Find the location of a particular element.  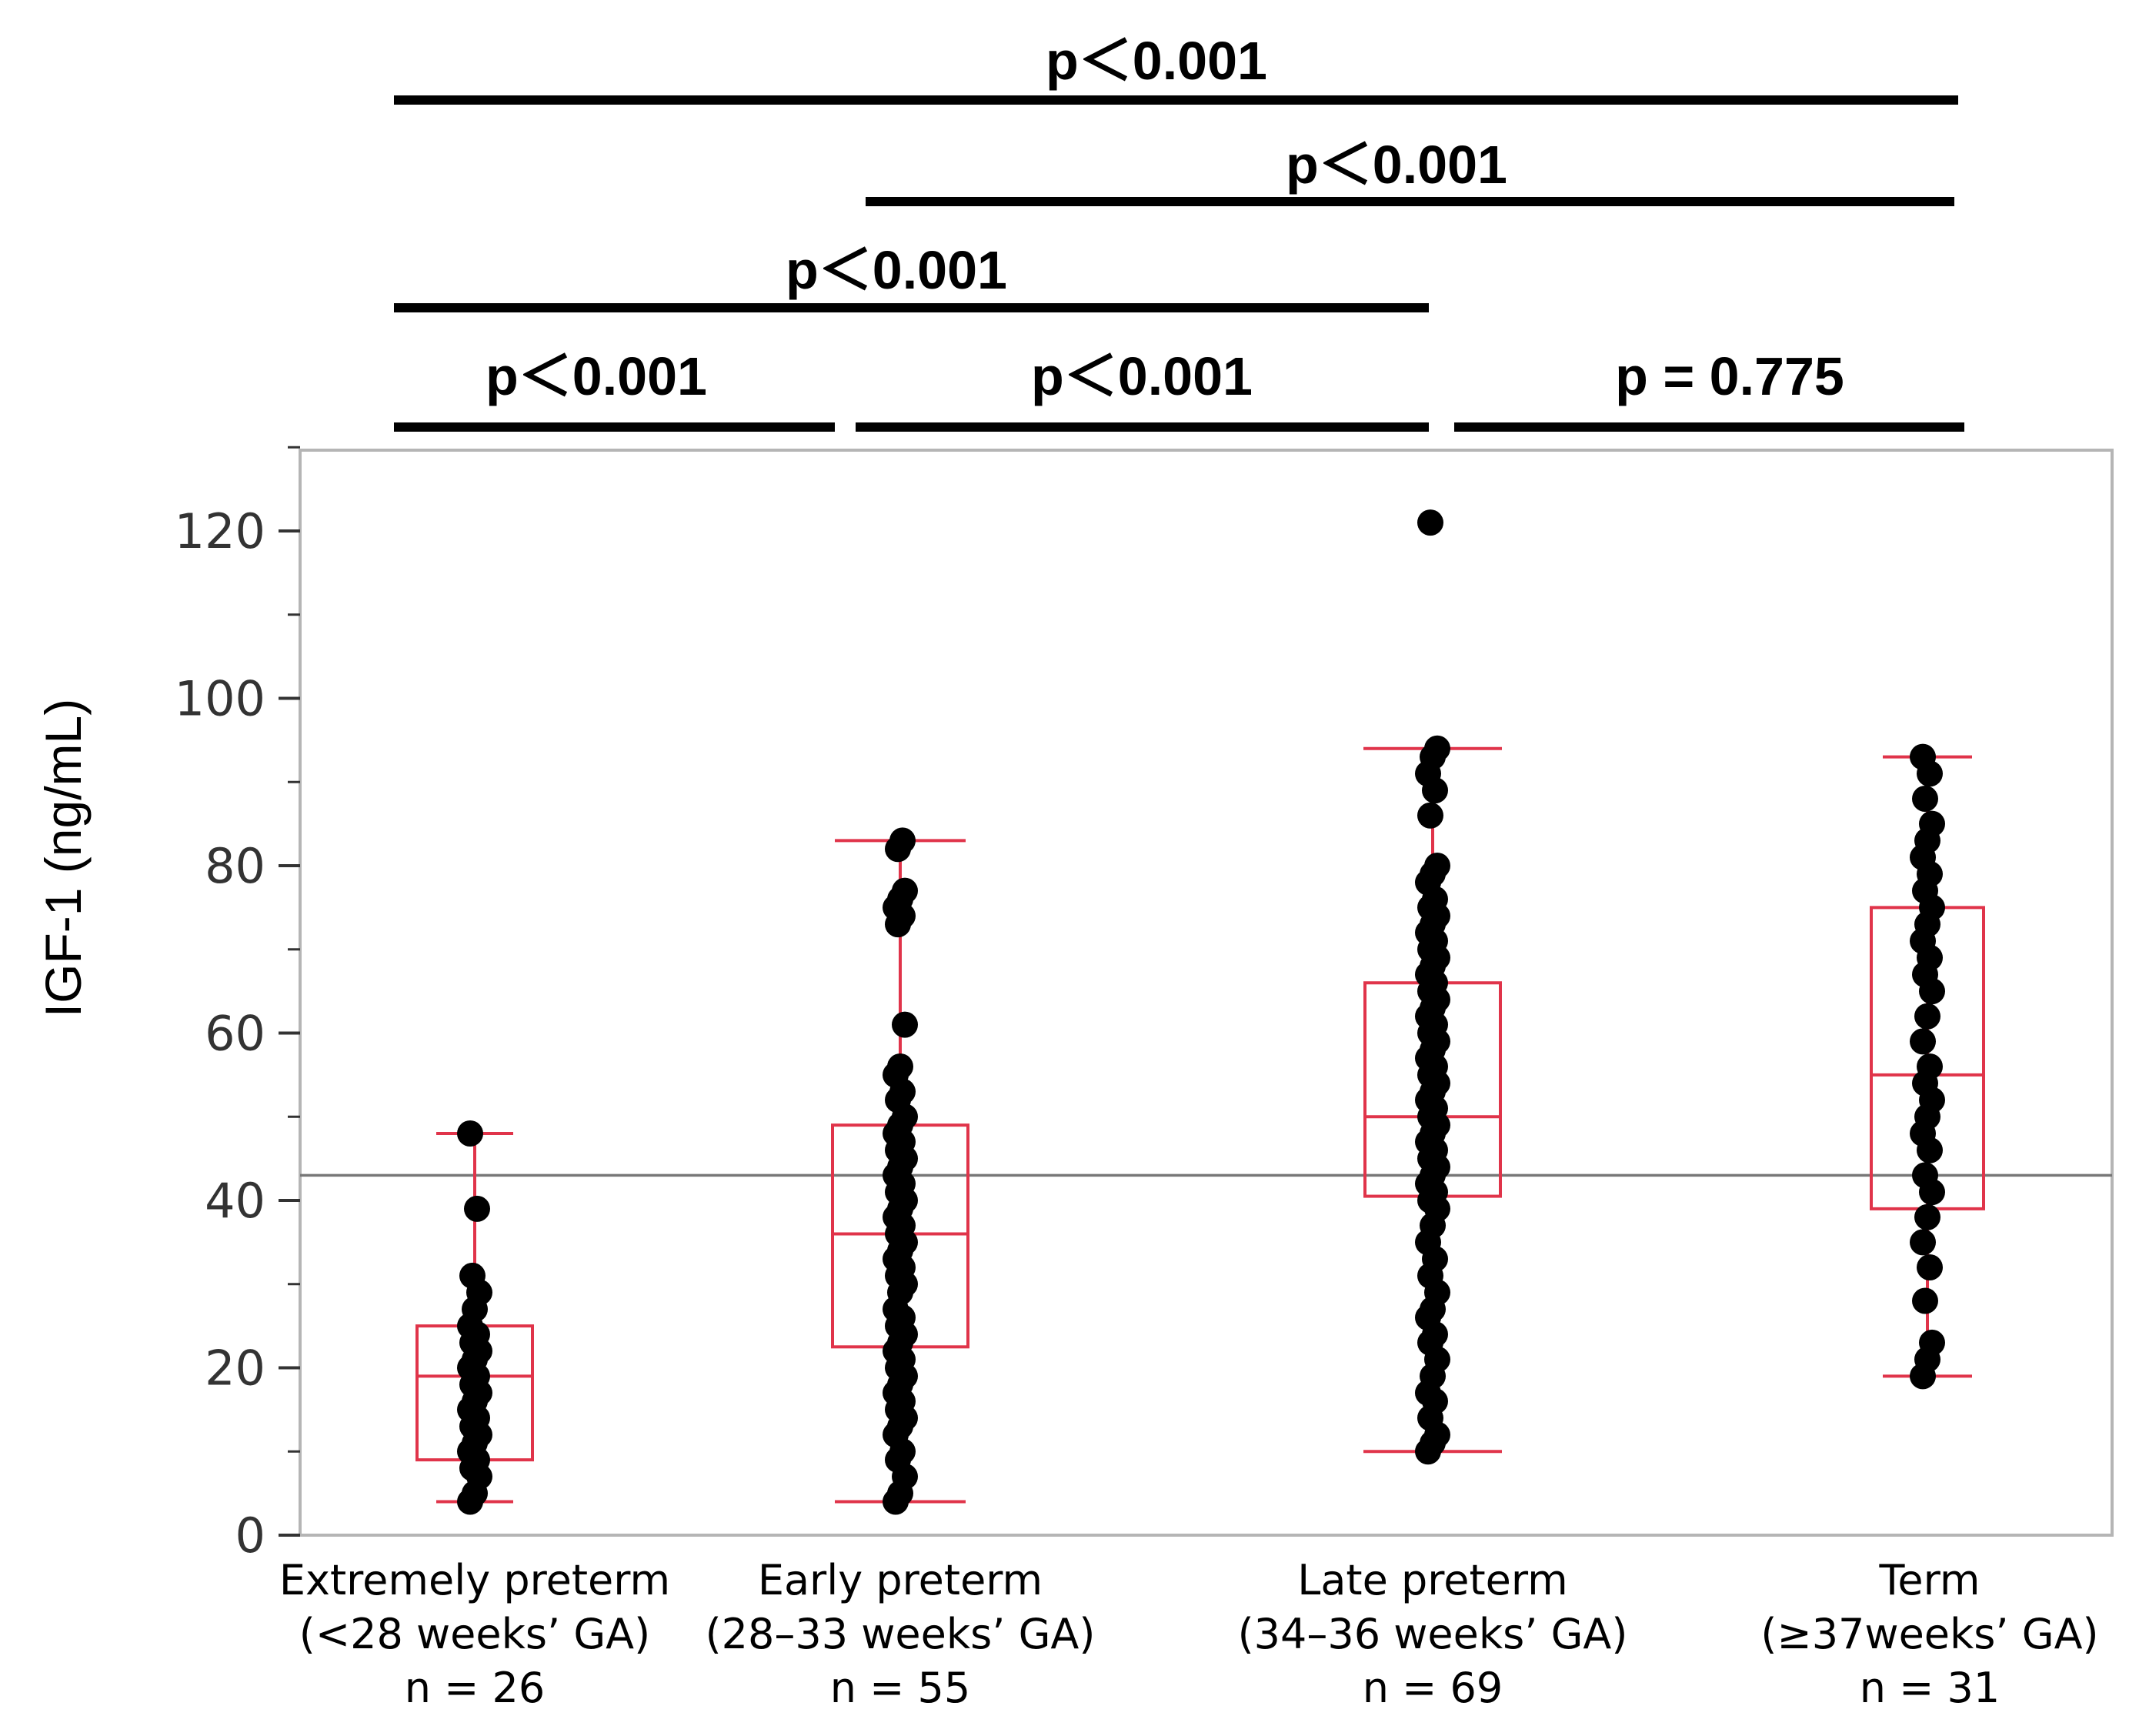

category-n-label: n = 31 is located at coordinates (1930, 1688).